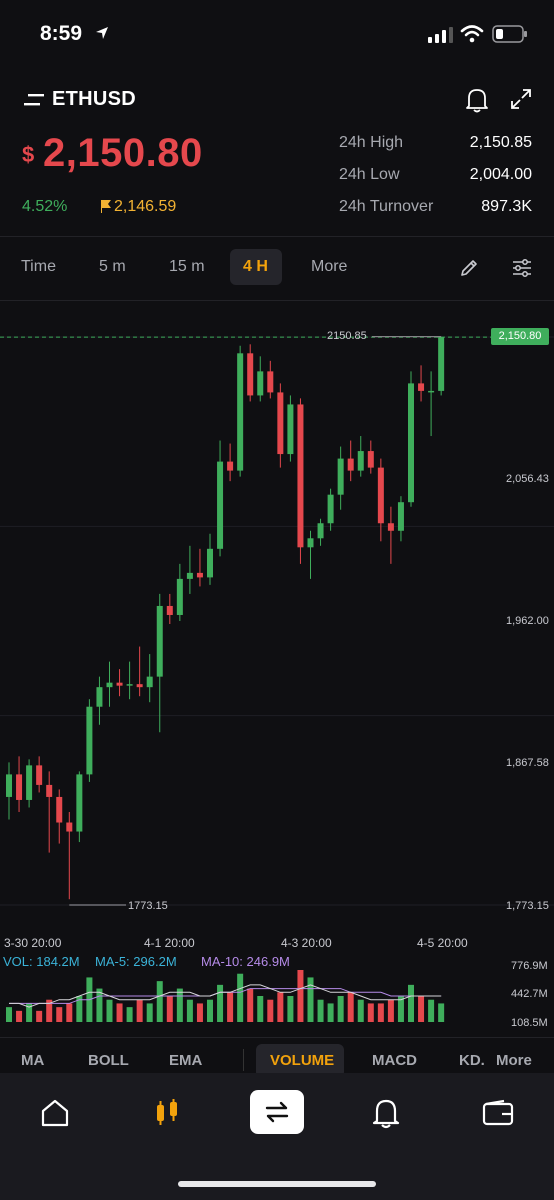 The height and width of the screenshot is (1200, 554). What do you see at coordinates (245, 961) in the screenshot?
I see `ma10-legend: MA-10: 246.9M` at bounding box center [245, 961].